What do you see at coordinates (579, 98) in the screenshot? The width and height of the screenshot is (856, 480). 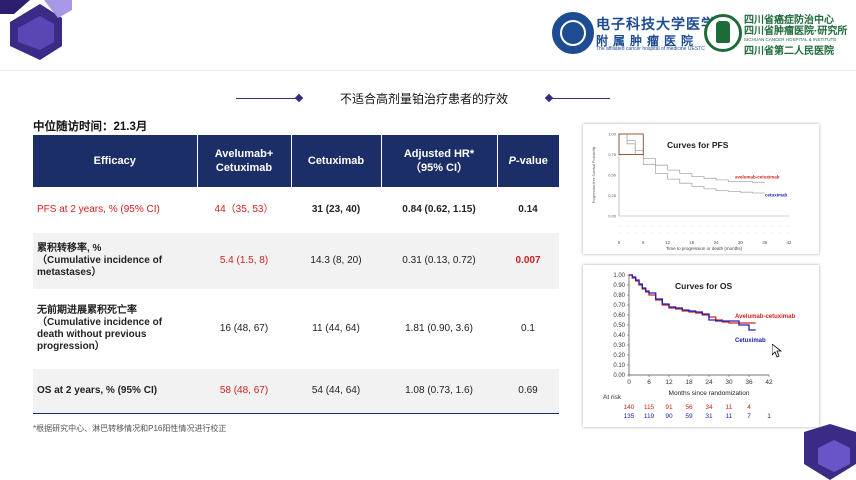 I see `title-rule-right` at bounding box center [579, 98].